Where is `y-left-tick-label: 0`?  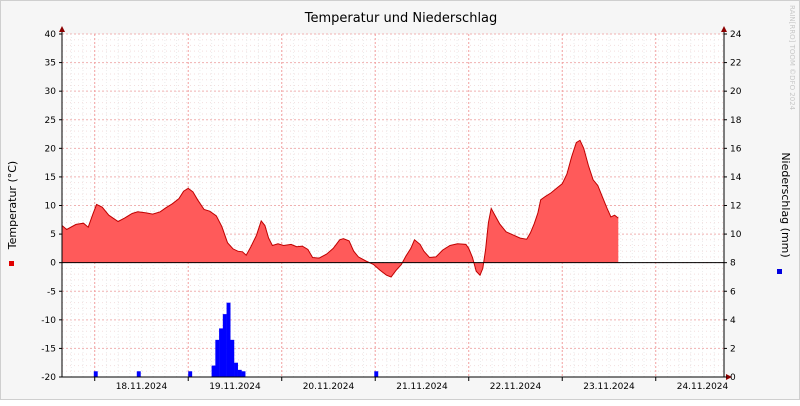
y-left-tick-label: 0 is located at coordinates (53, 264).